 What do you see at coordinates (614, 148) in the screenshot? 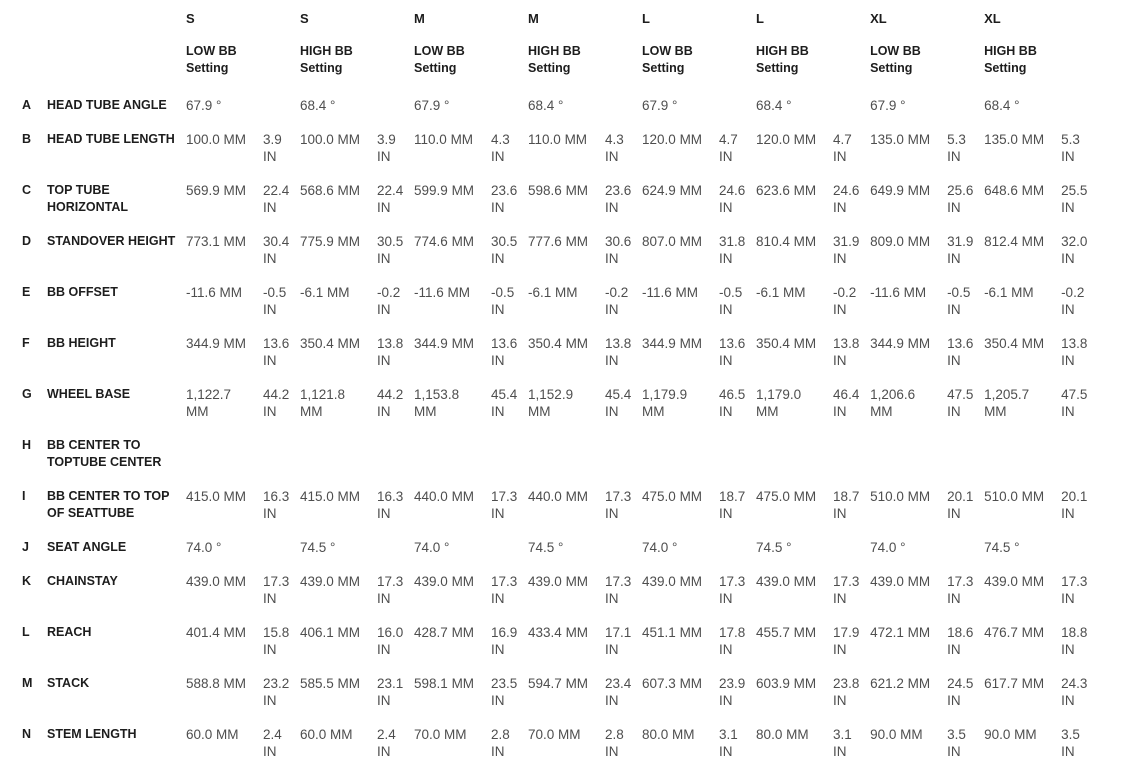
I see `value-in: 4.3 IN` at bounding box center [614, 148].